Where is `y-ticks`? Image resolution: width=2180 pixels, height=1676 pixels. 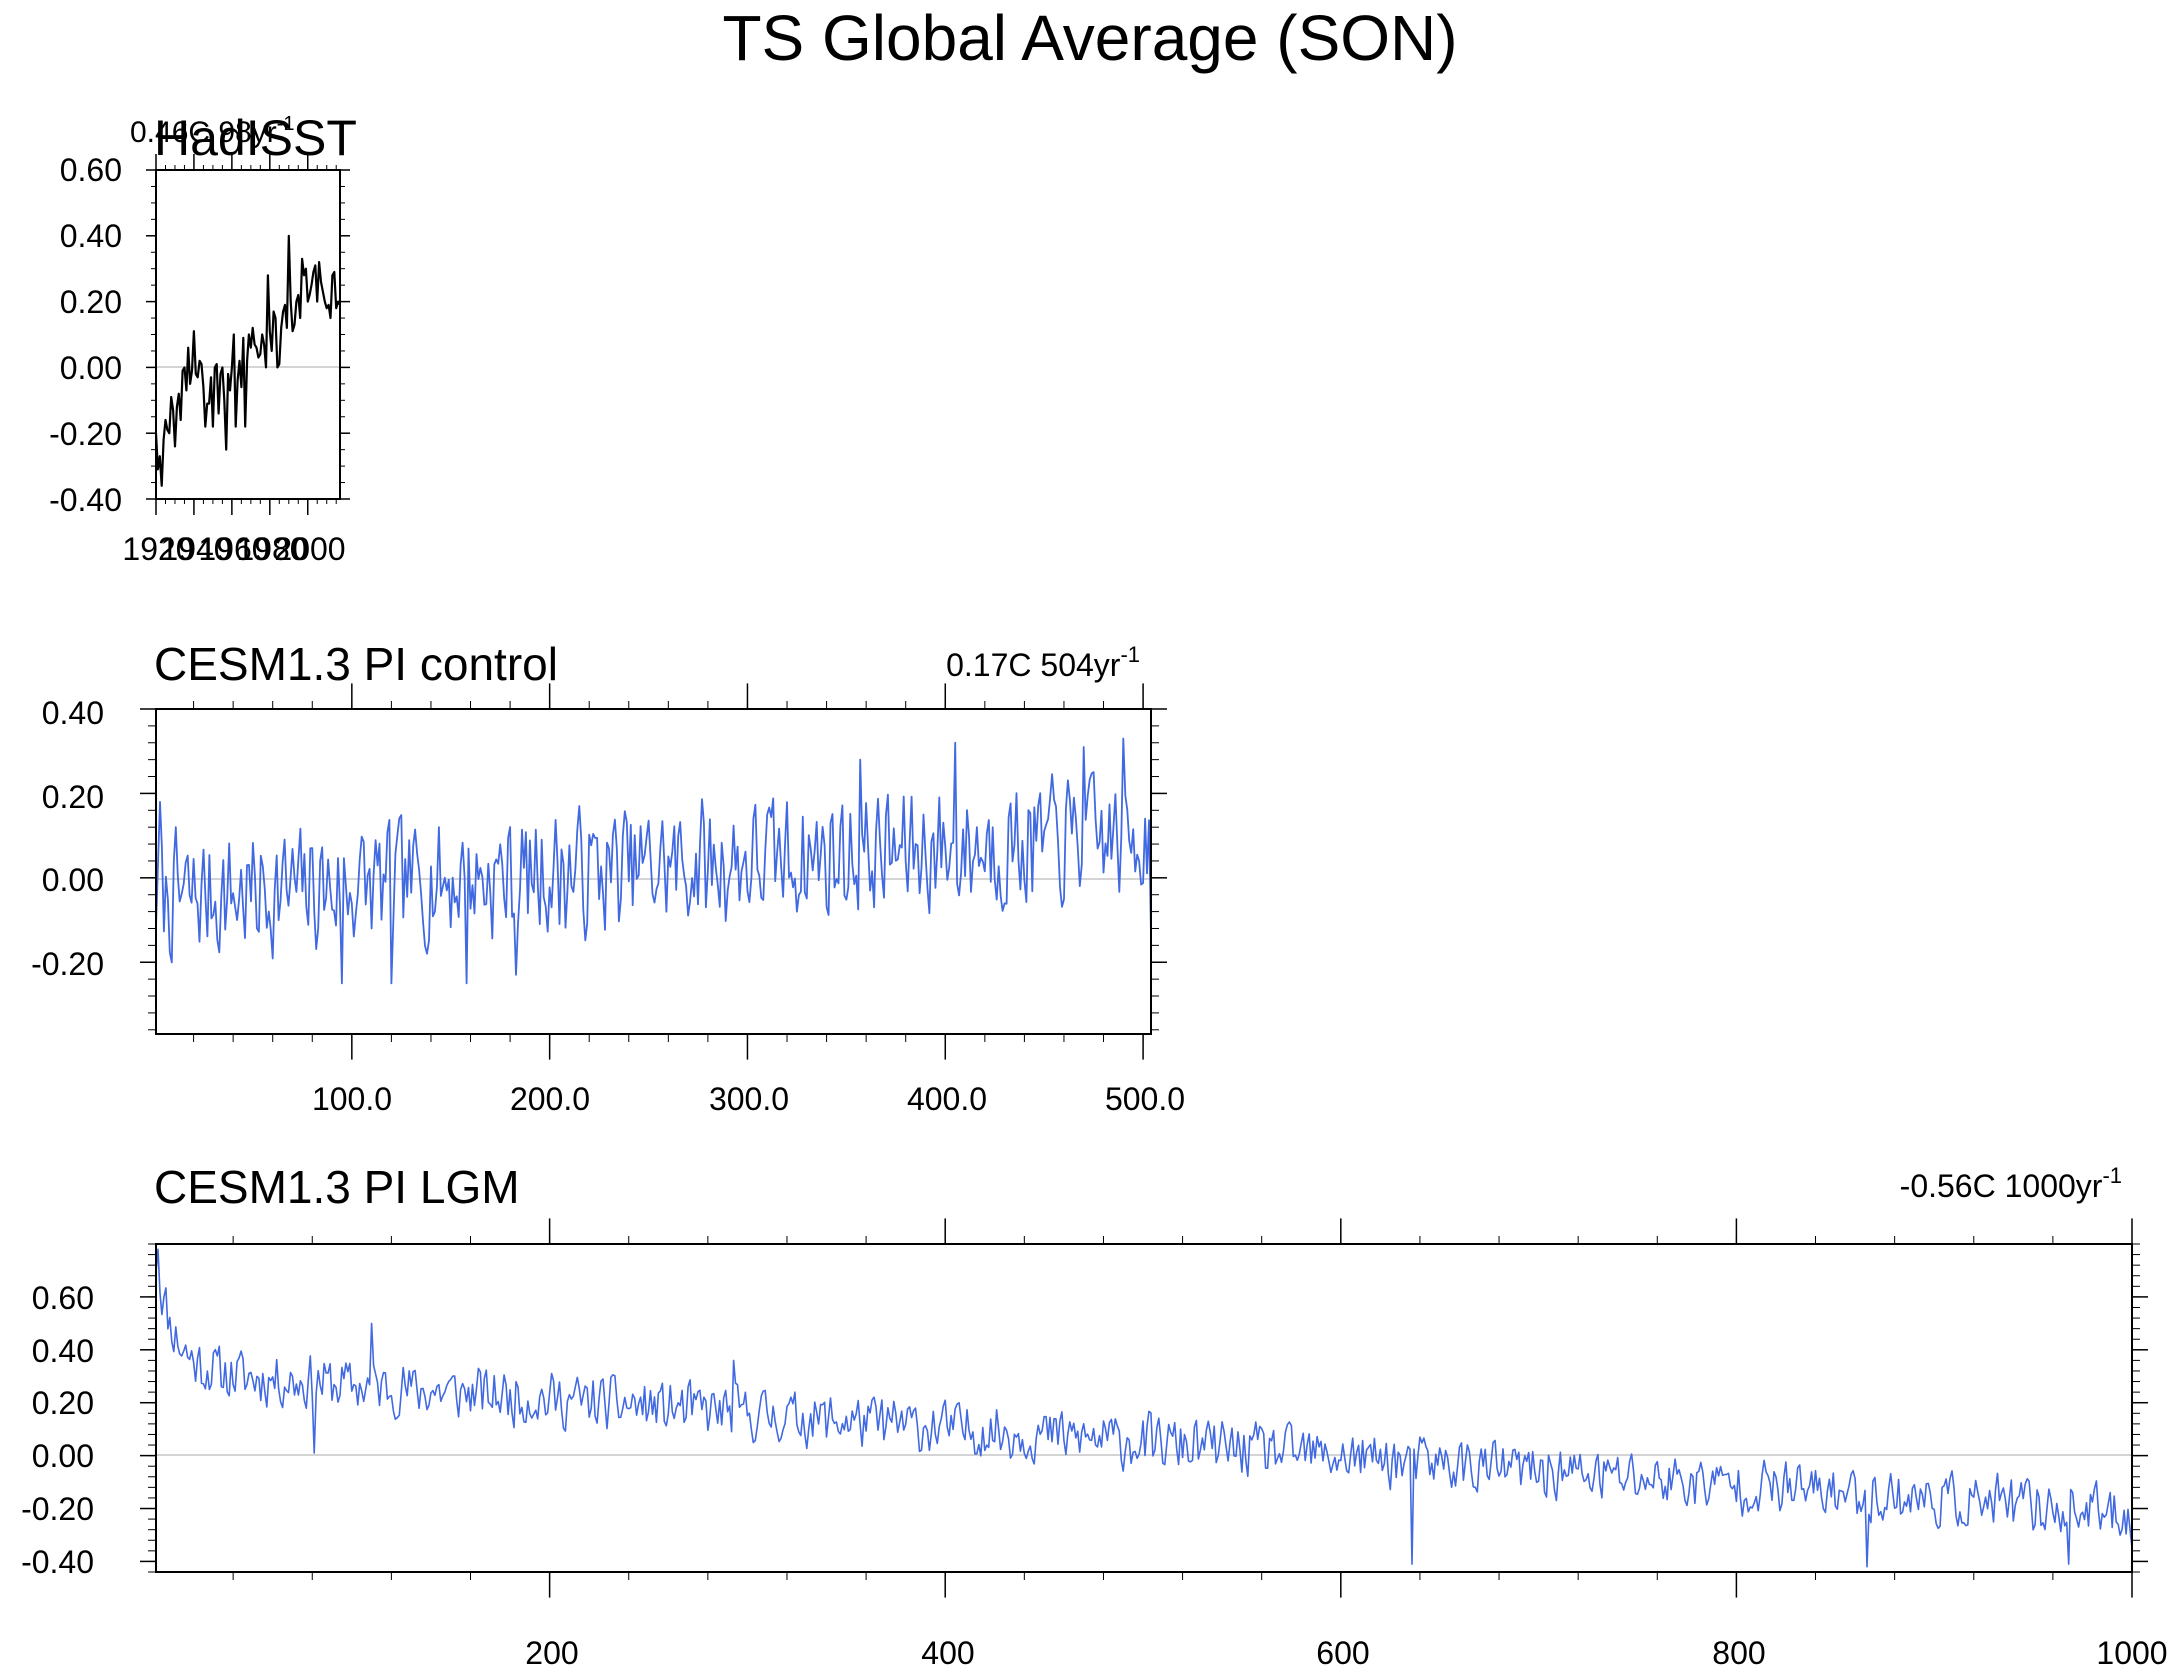
y-ticks is located at coordinates (653, 869).